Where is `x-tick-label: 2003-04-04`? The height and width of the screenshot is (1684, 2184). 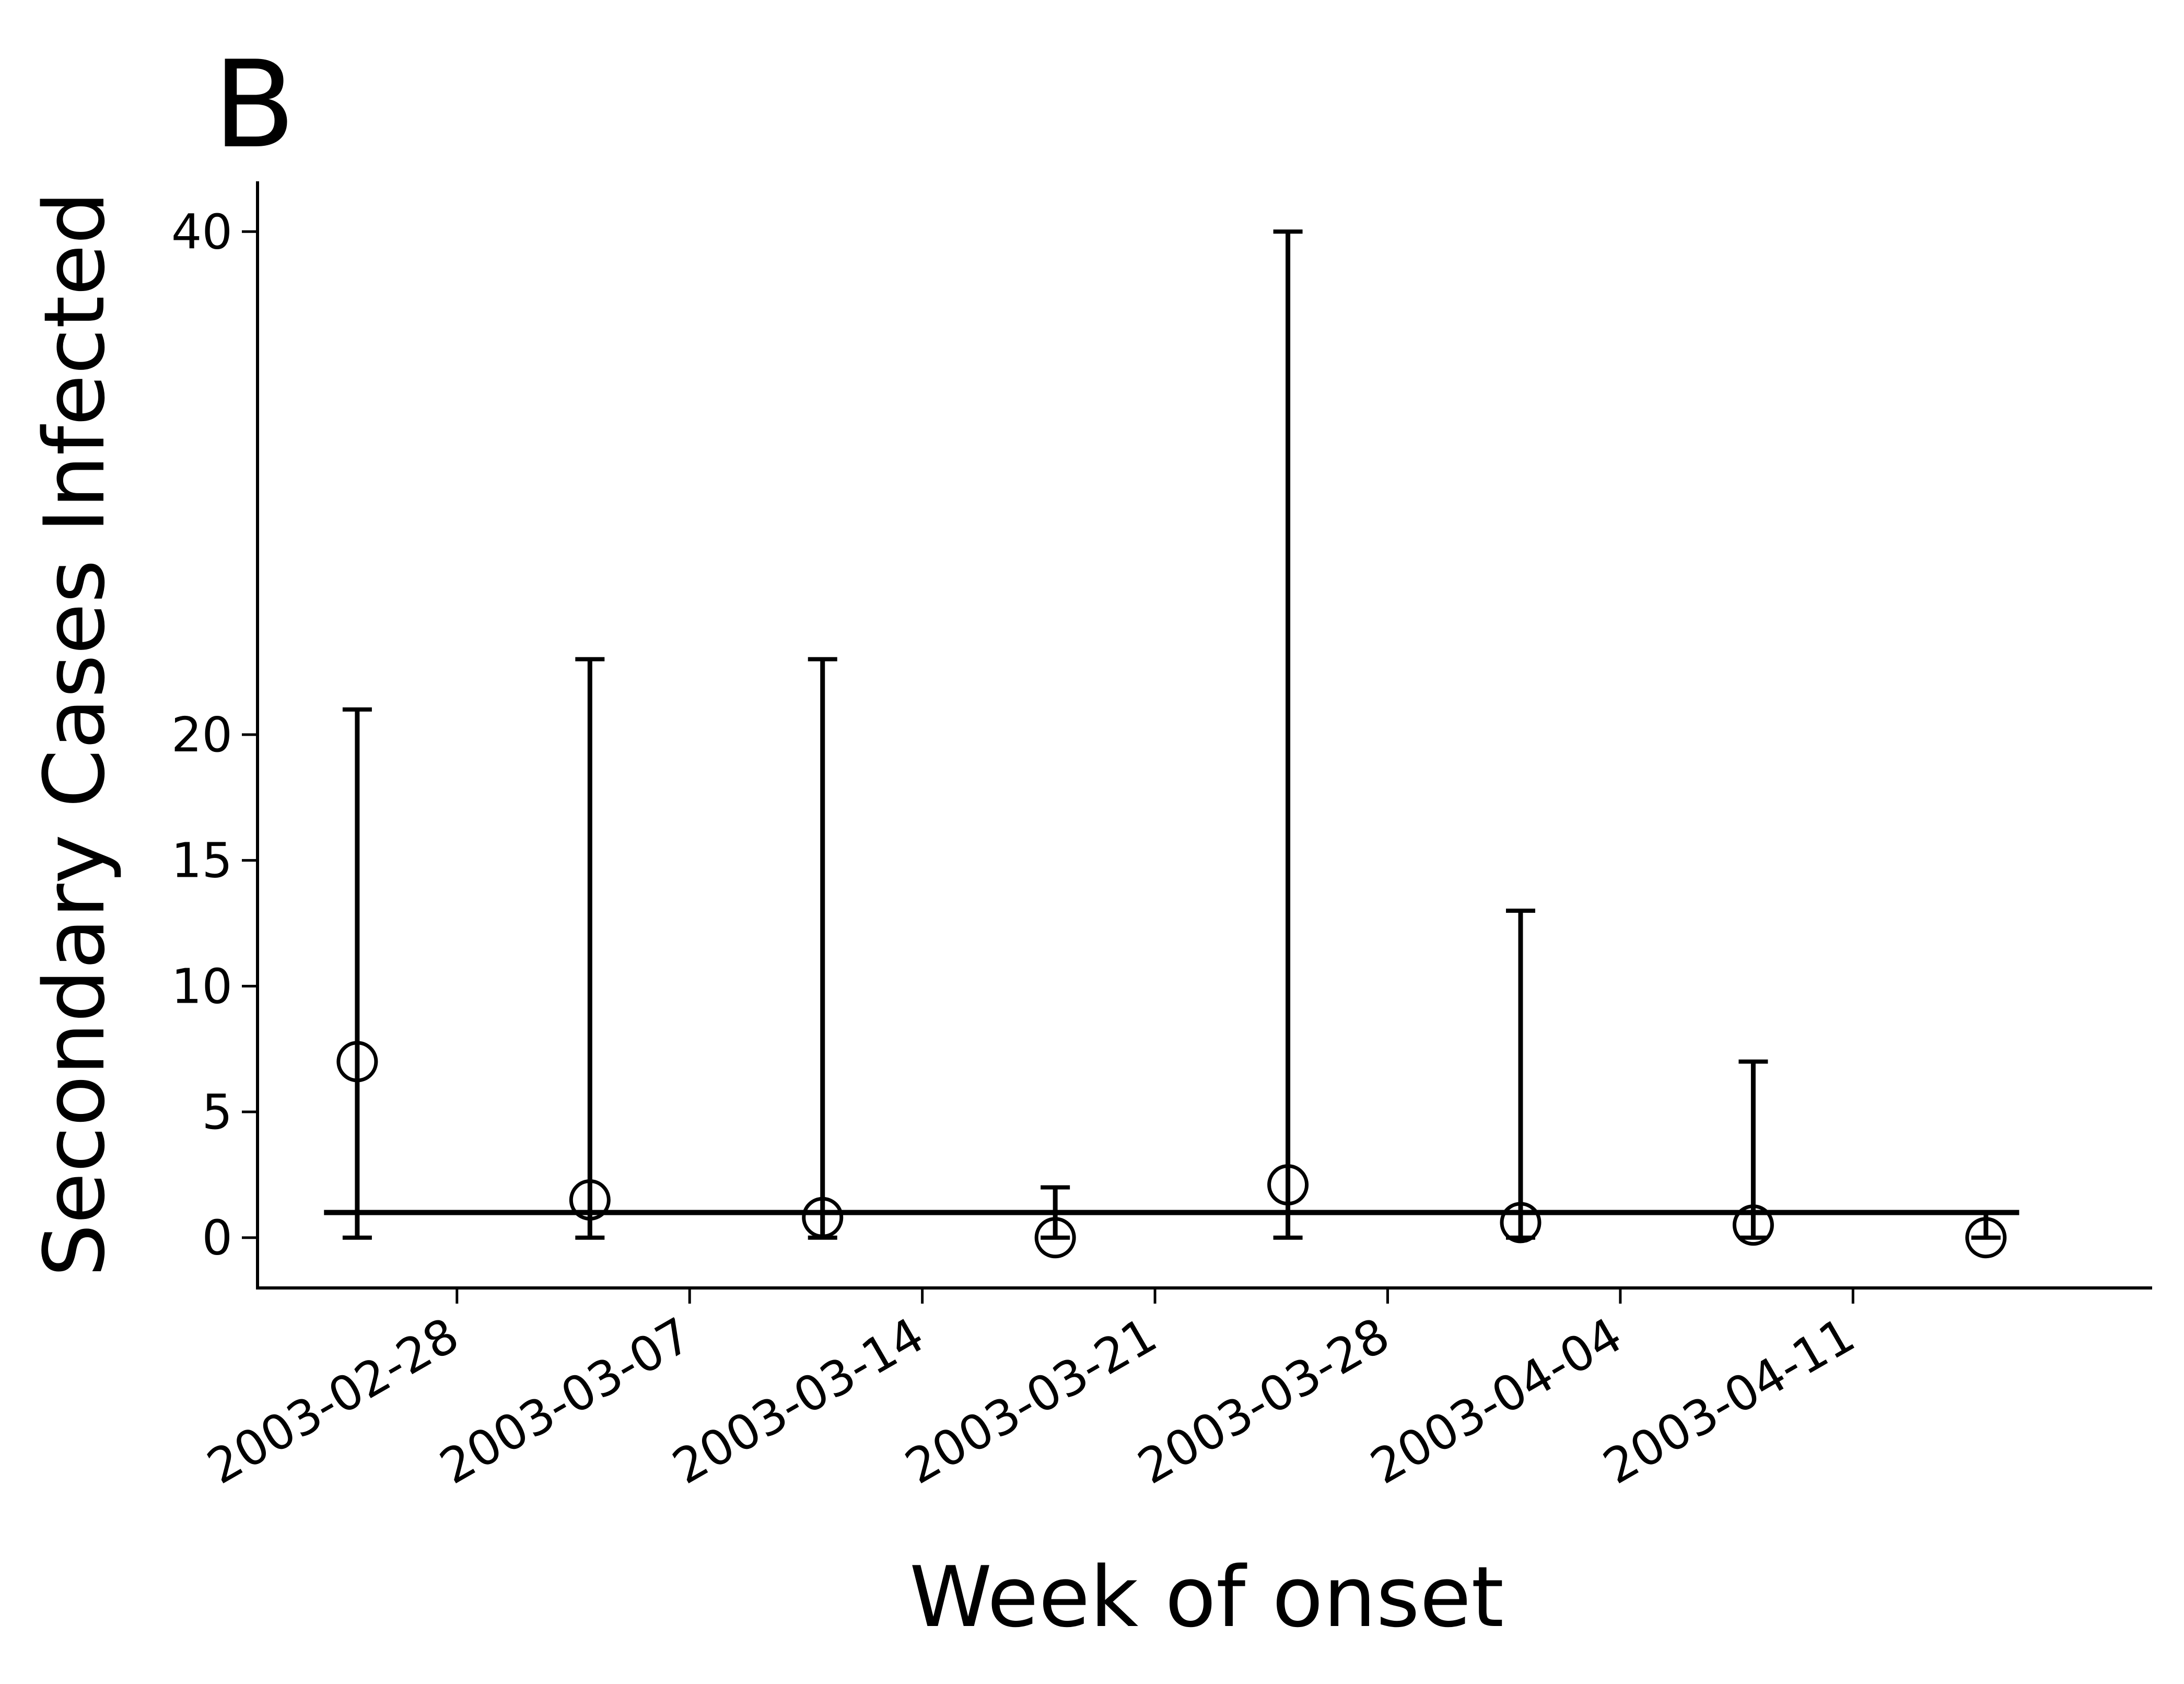
x-tick-label: 2003-04-04 is located at coordinates (1496, 1401).